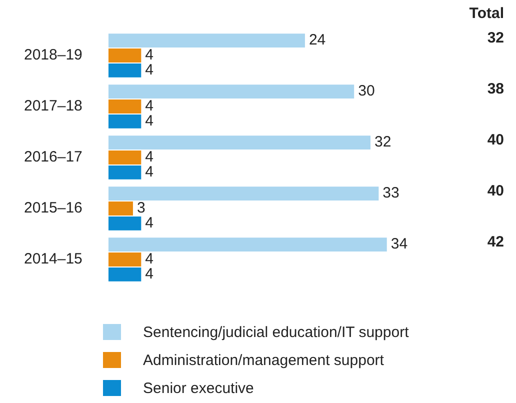  I want to click on y-tick-label: 2014–15, so click(53, 259).